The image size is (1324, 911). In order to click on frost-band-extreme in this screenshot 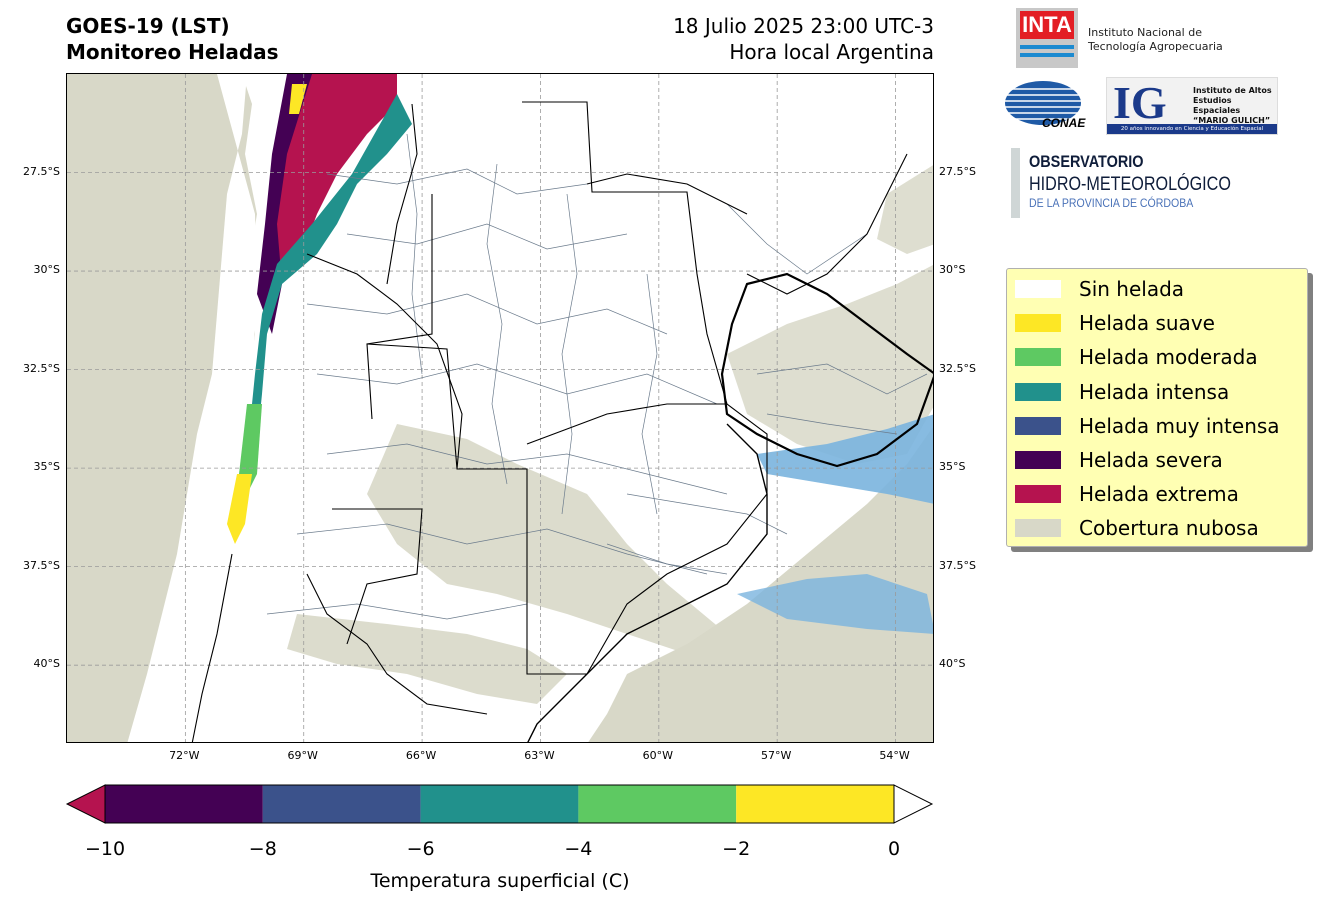, I will do `click(332, 174)`.